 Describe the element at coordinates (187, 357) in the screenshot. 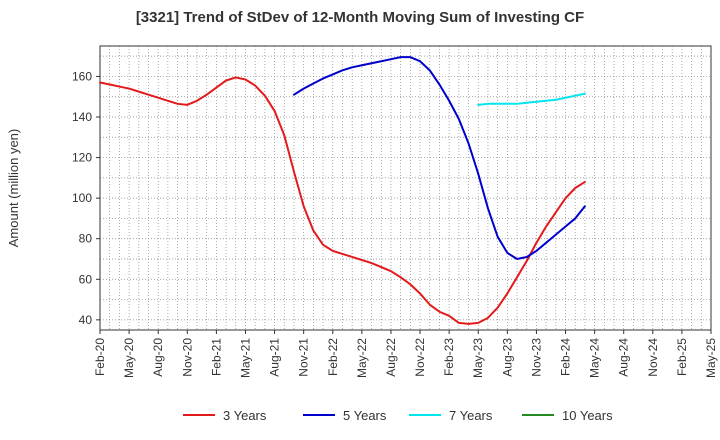

I see `x-tick-label: Nov-20` at that location.